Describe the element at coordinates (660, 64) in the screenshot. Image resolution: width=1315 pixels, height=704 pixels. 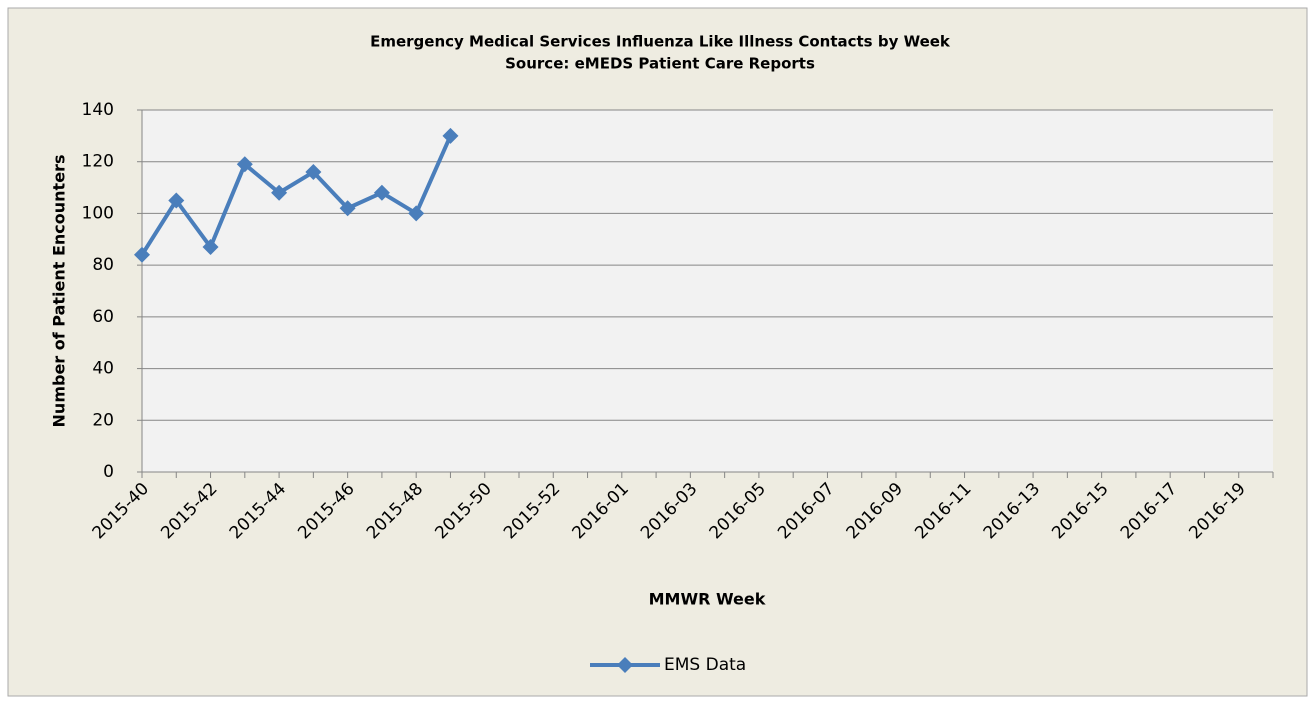
I see `chart-subtitle: Source: eMEDS Patient Care Reports` at that location.